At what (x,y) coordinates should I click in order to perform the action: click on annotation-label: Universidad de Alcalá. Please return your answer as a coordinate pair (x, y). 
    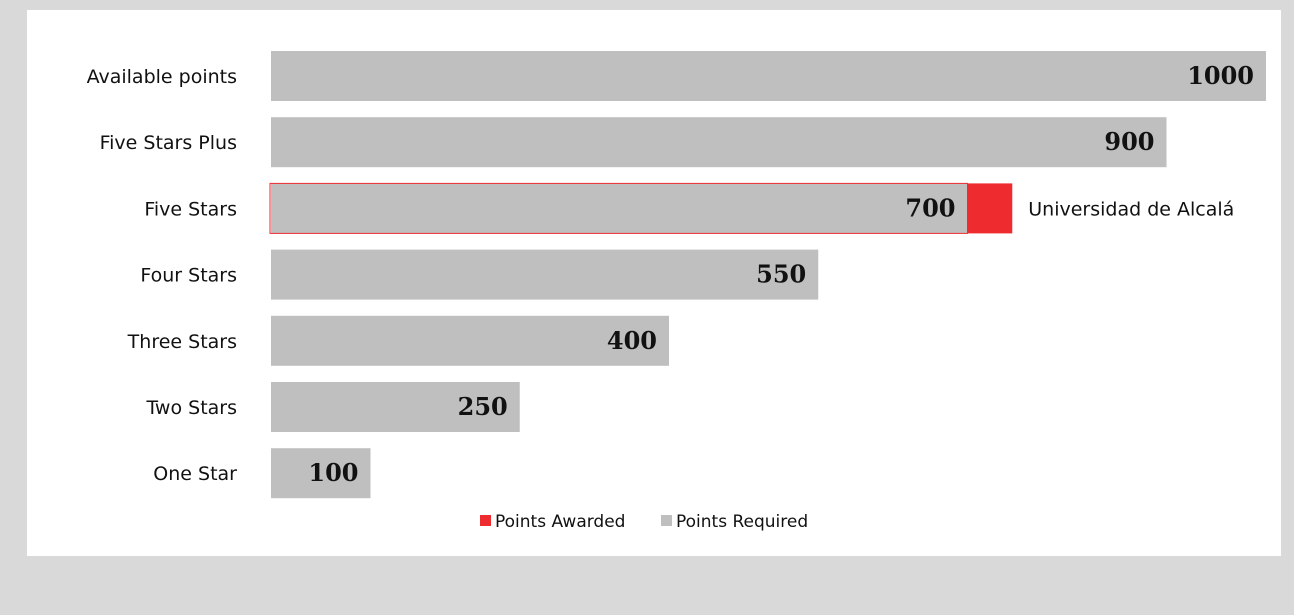
    Looking at the image, I should click on (1131, 209).